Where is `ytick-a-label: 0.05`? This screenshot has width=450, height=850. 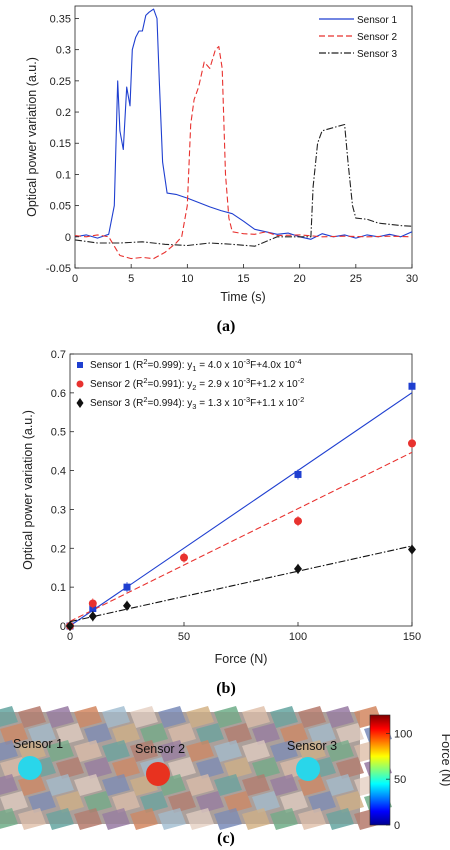 ytick-a-label: 0.05 is located at coordinates (60, 207).